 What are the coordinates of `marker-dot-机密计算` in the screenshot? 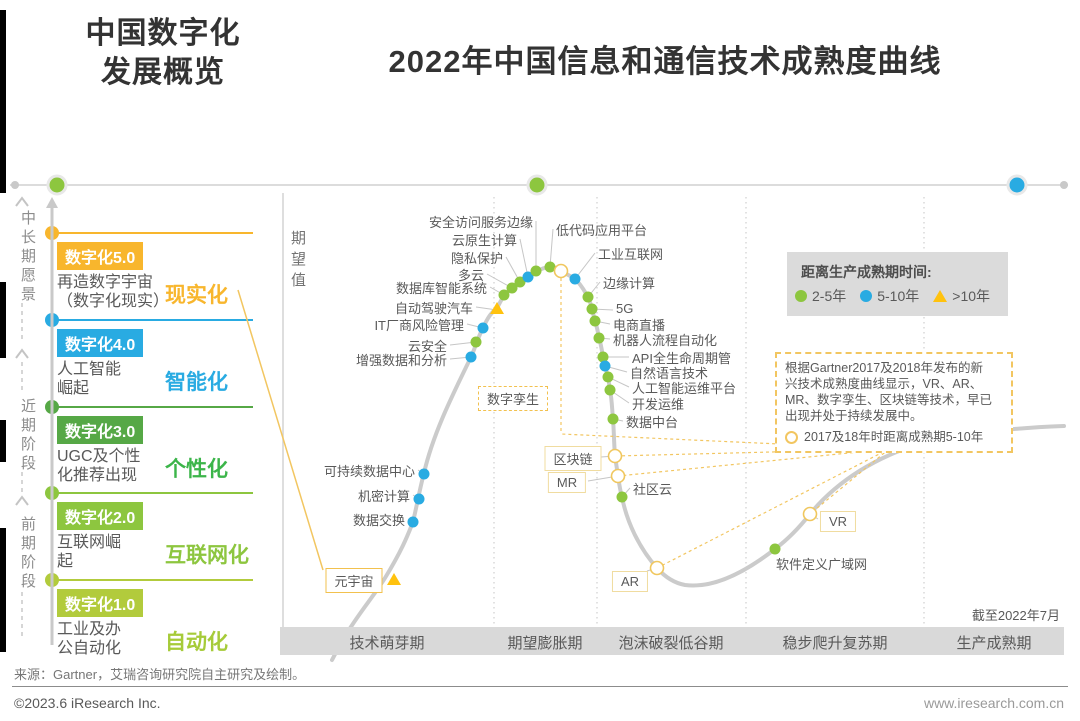 It's located at (419, 499).